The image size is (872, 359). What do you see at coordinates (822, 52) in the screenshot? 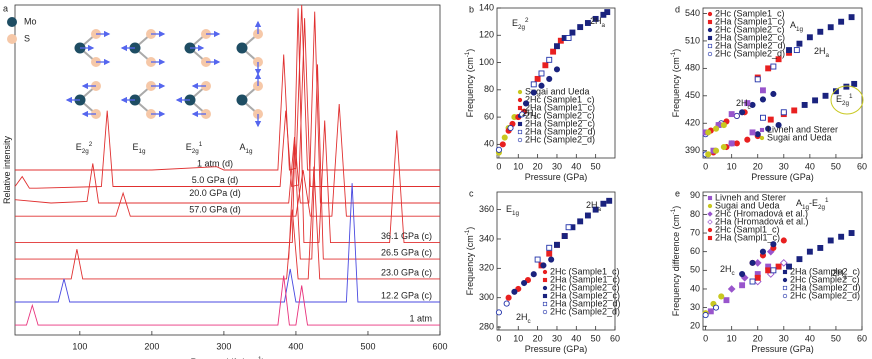
I see `annotation: 2Ha` at bounding box center [822, 52].